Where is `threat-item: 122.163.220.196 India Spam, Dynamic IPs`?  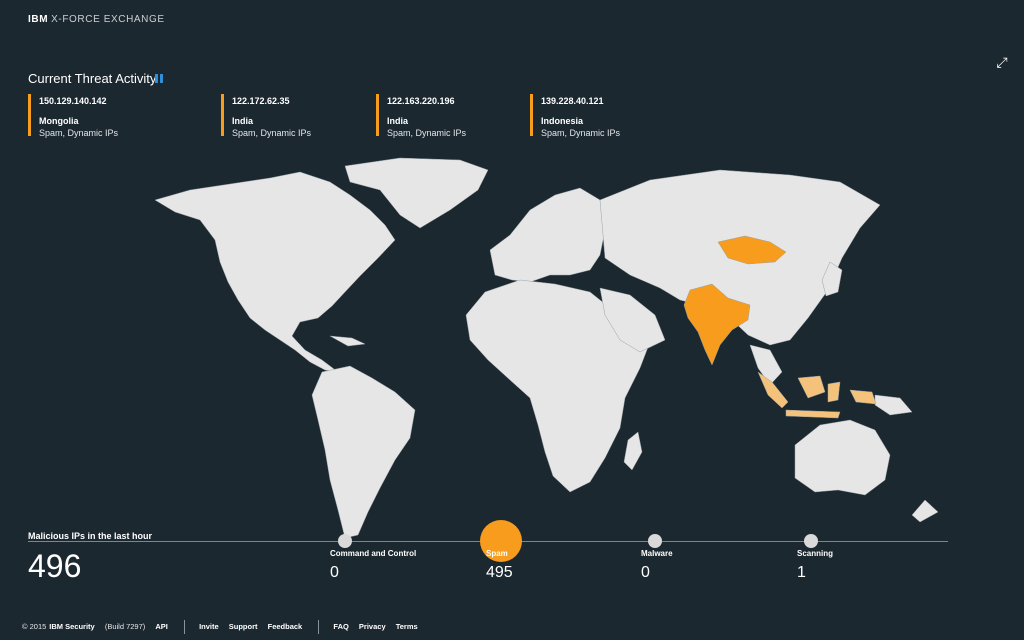 threat-item: 122.163.220.196 India Spam, Dynamic IPs is located at coordinates (421, 116).